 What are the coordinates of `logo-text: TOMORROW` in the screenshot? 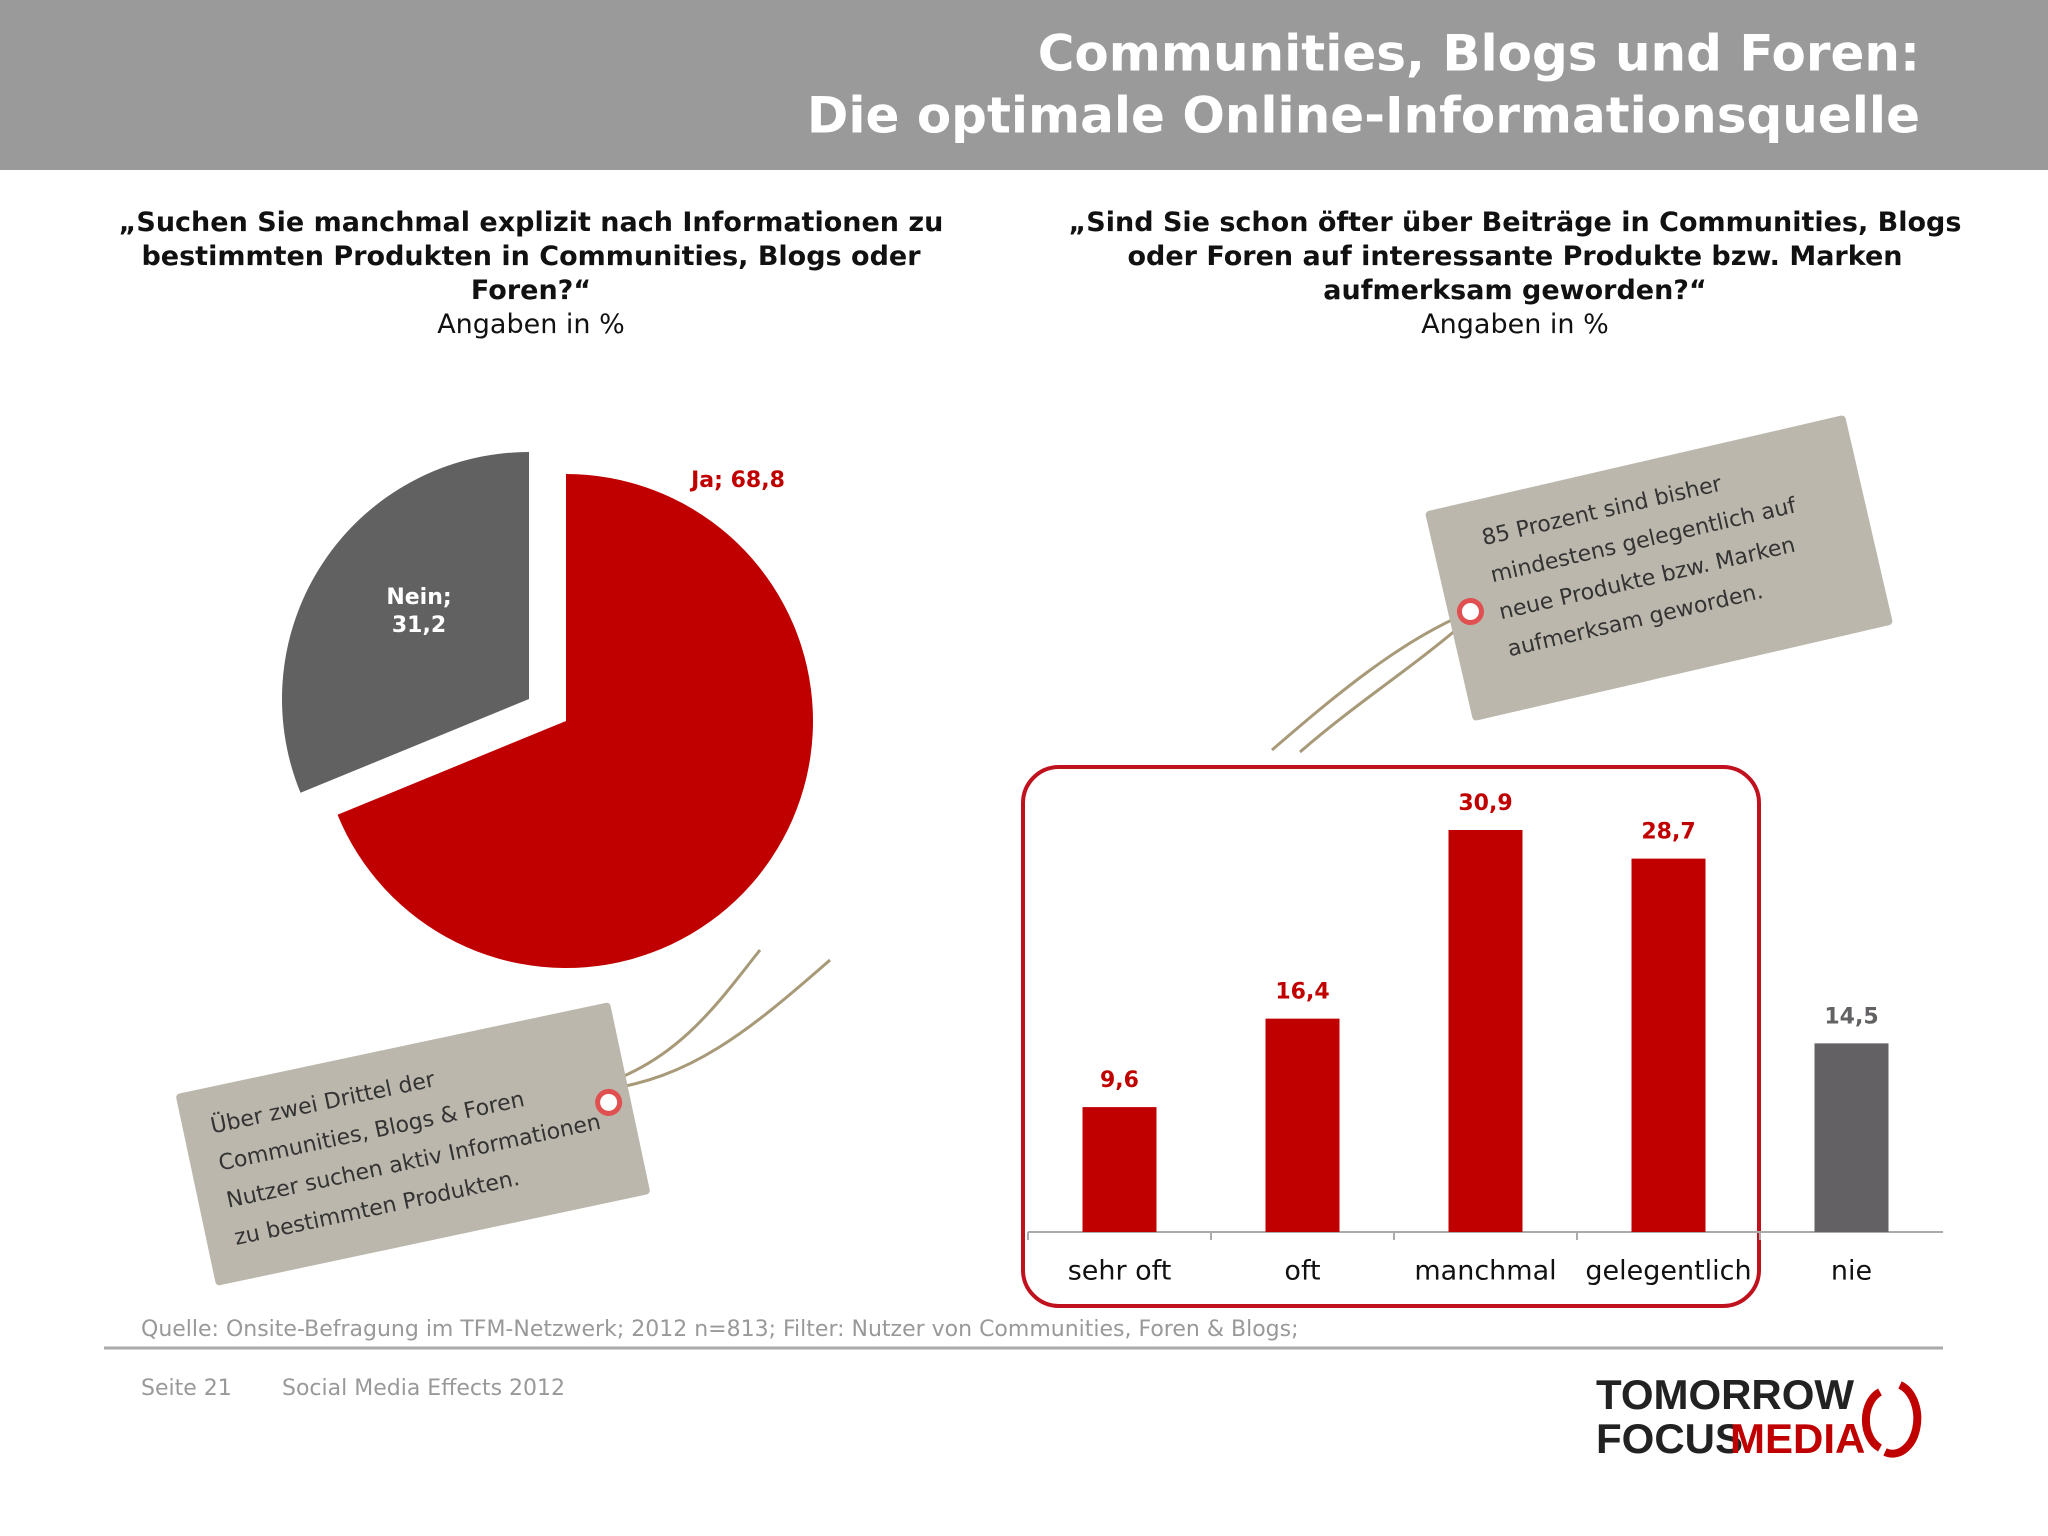 It's located at (1725, 1394).